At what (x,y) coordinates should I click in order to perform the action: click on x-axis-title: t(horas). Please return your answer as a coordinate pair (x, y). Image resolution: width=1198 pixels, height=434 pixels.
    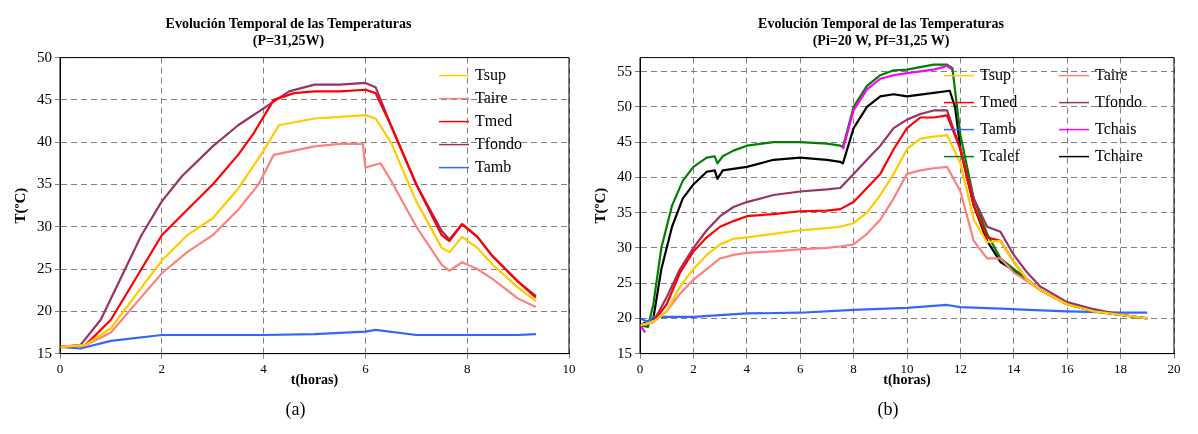
    Looking at the image, I should click on (314, 380).